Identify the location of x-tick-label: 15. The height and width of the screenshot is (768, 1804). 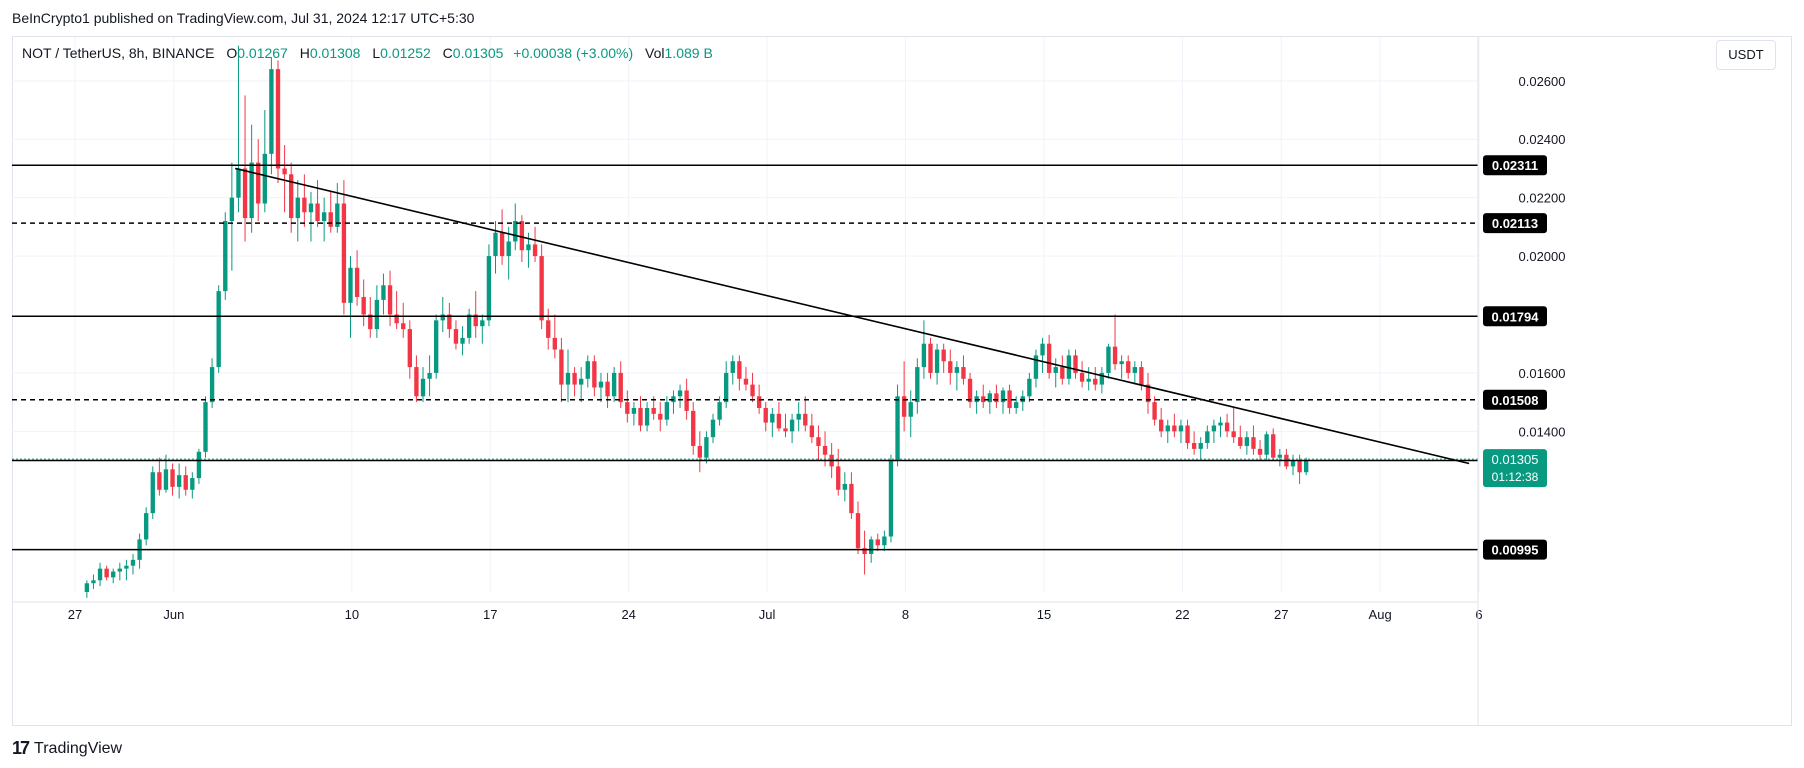
(1044, 614).